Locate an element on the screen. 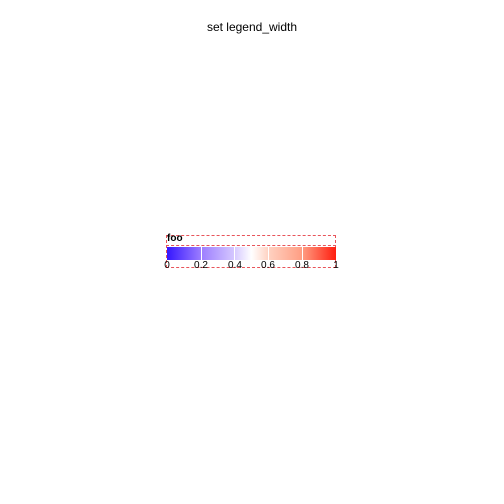  legend-title: foo is located at coordinates (175, 238).